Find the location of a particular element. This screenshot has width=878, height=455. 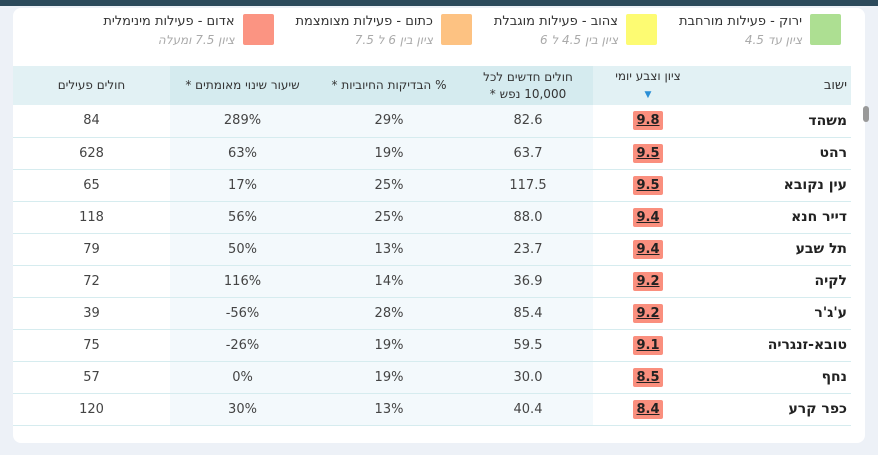

score-badge: 8.5 is located at coordinates (648, 377).